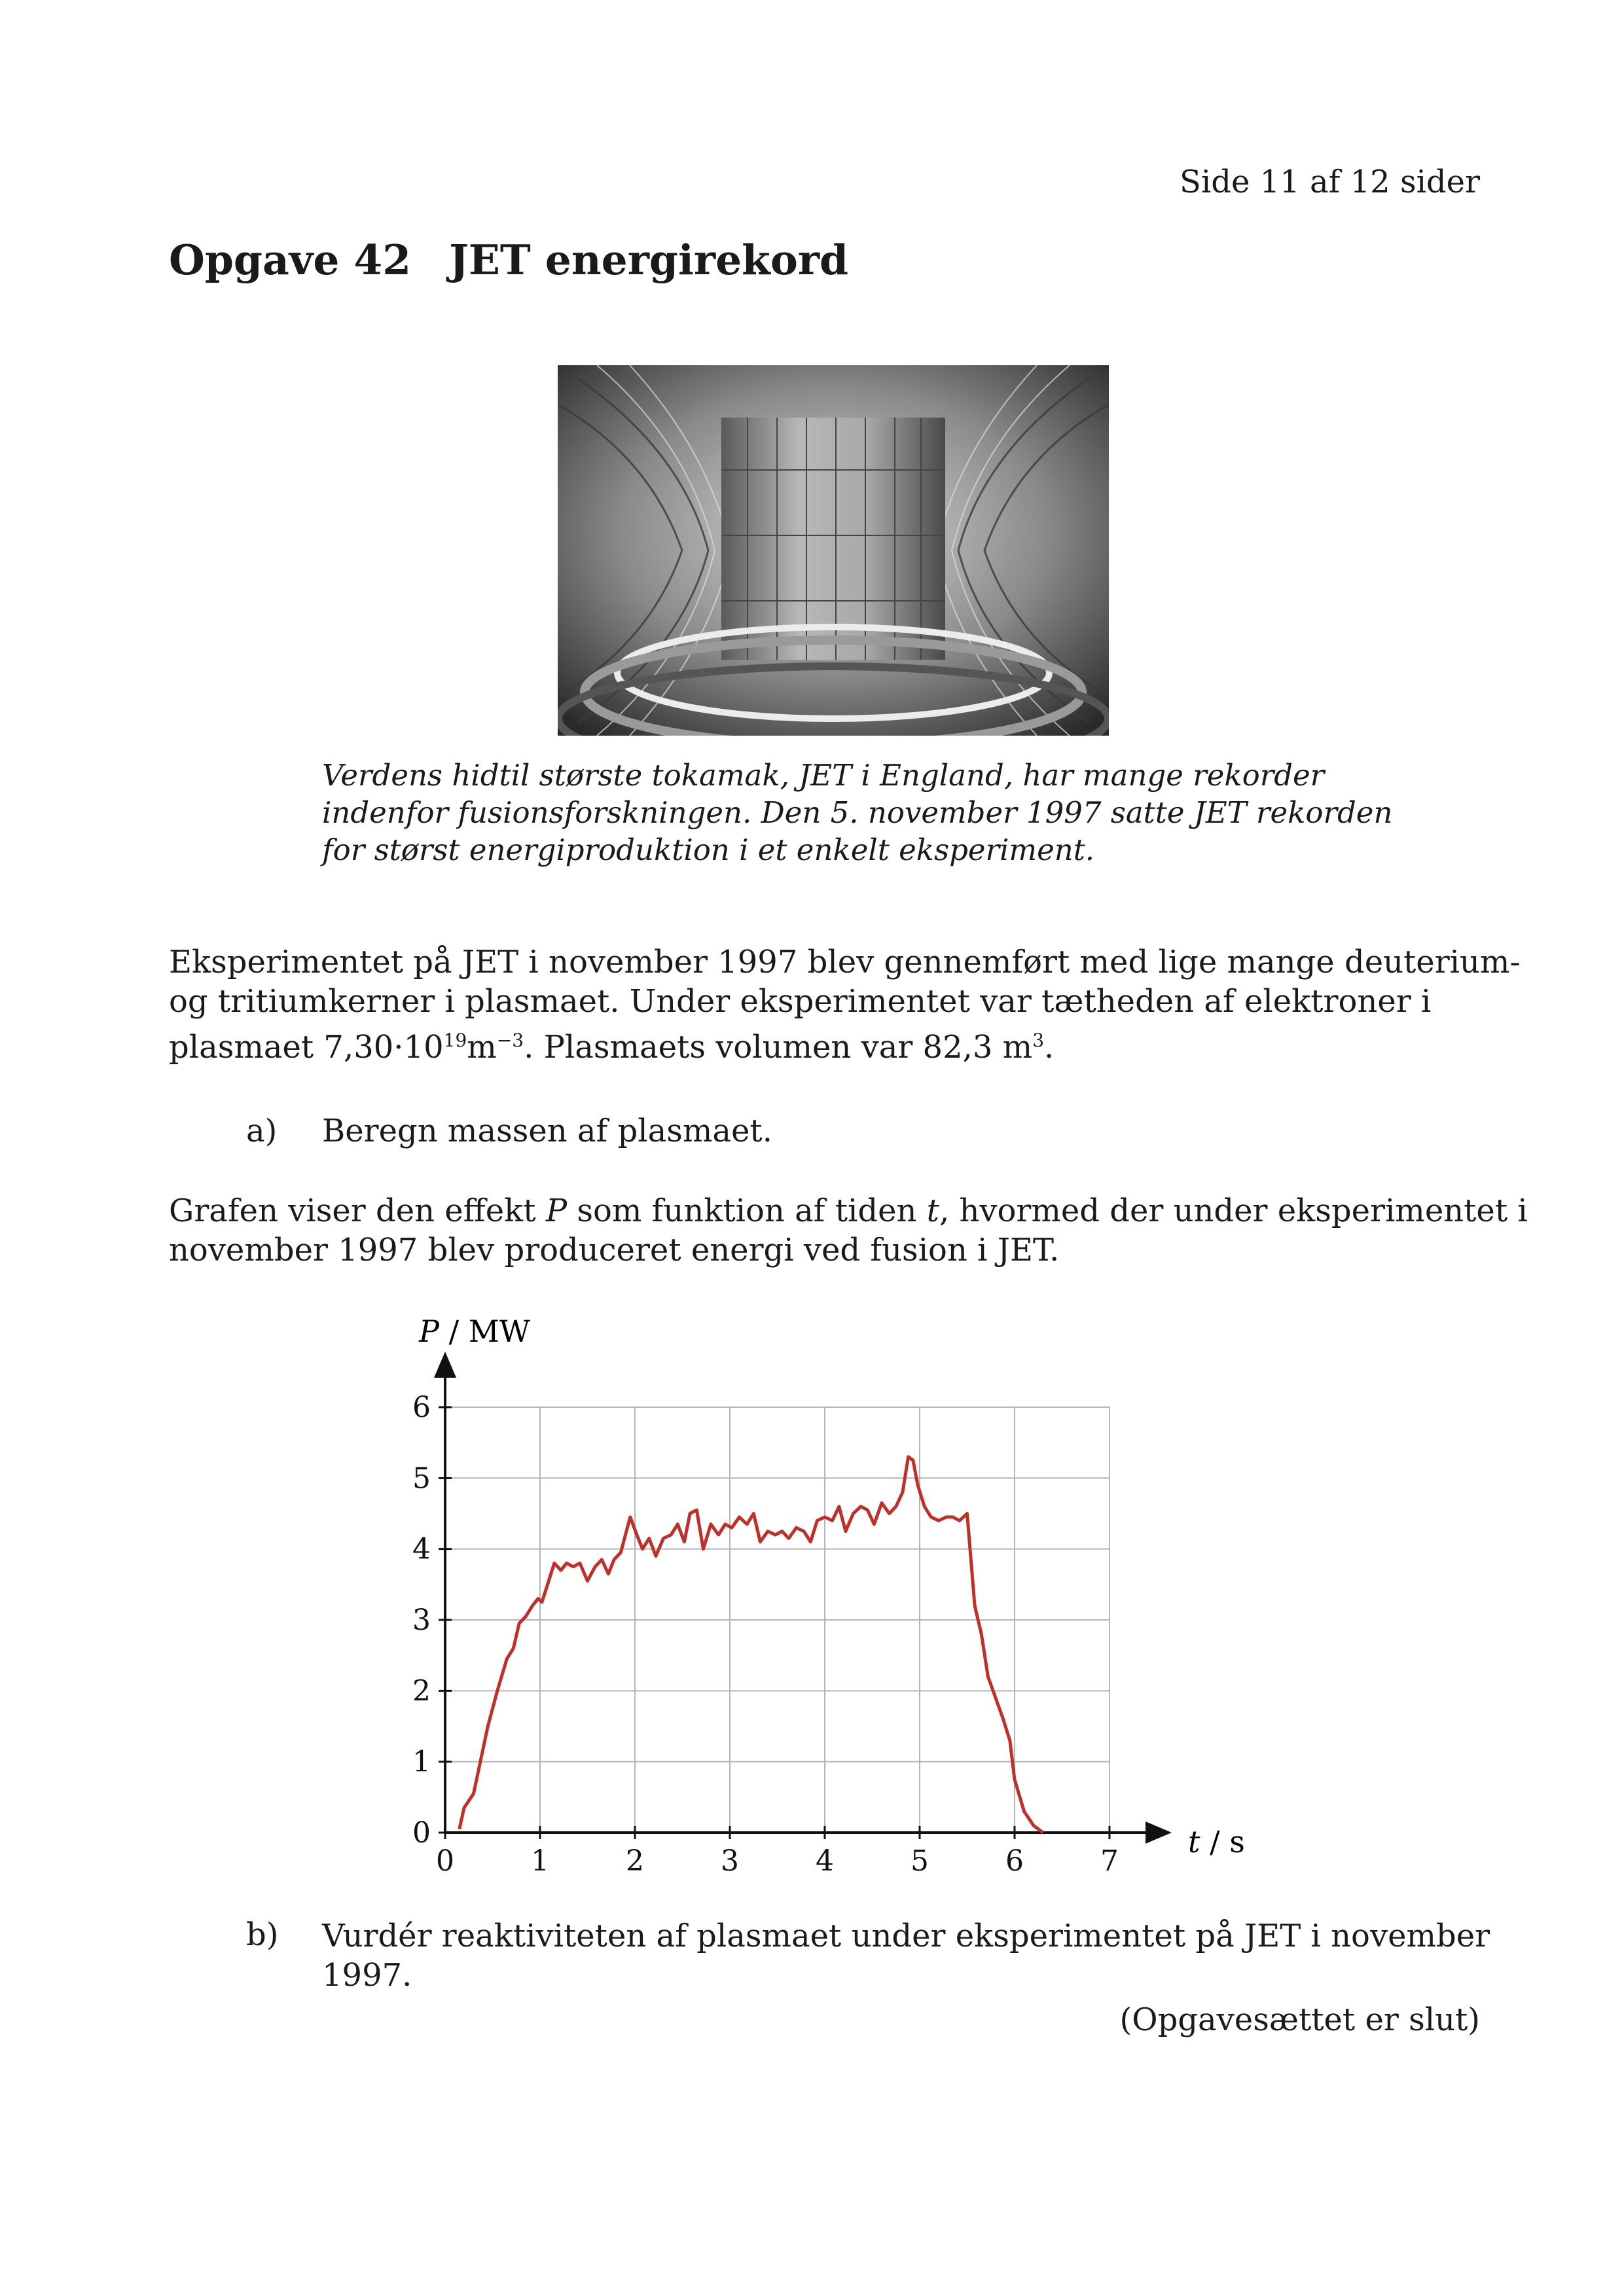  I want to click on question-a-text: Beregn massen af plasmaet., so click(547, 1131).